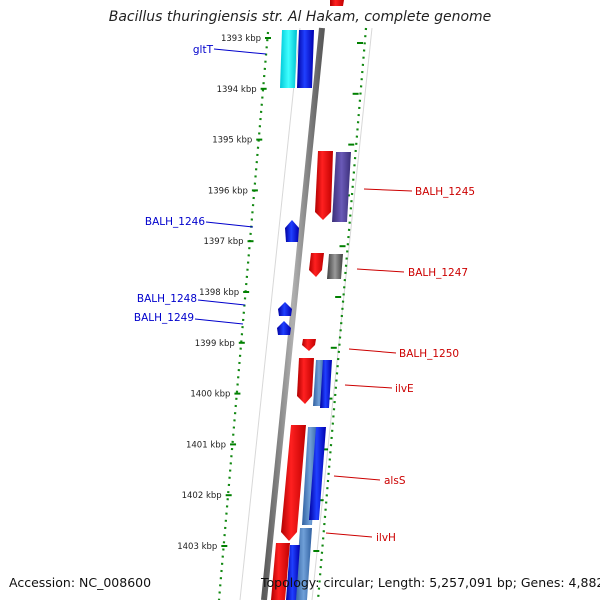 The height and width of the screenshot is (600, 600). Describe the element at coordinates (232, 141) in the screenshot. I see `tick-label: 1395 kbp` at that location.